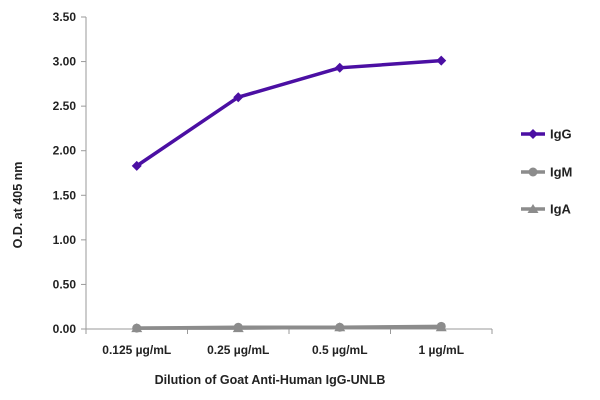 This screenshot has height=400, width=600. I want to click on legend-marker-iga, so click(533, 208).